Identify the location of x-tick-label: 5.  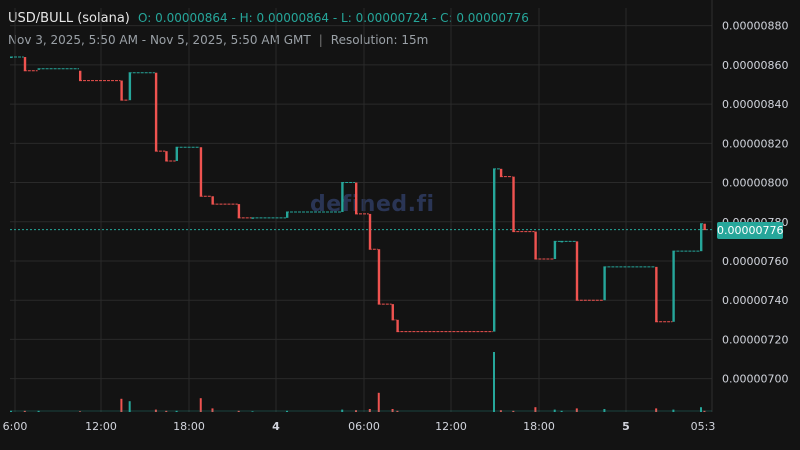
(626, 426).